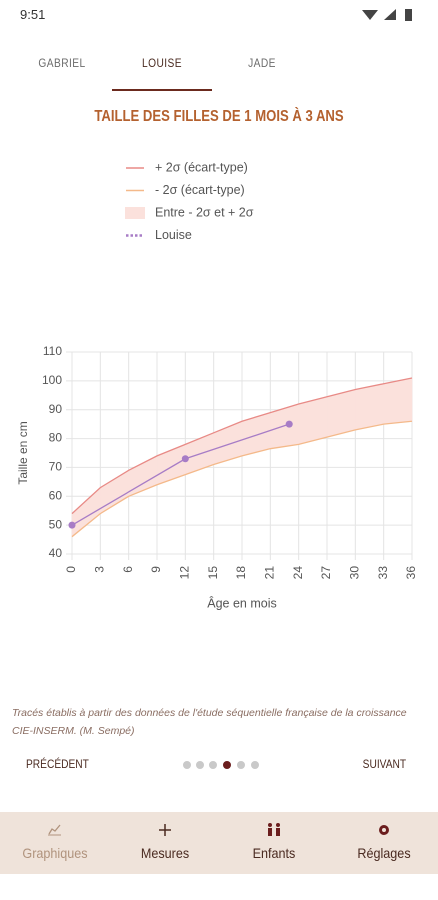  Describe the element at coordinates (56, 438) in the screenshot. I see `y-tick-label: 80` at that location.